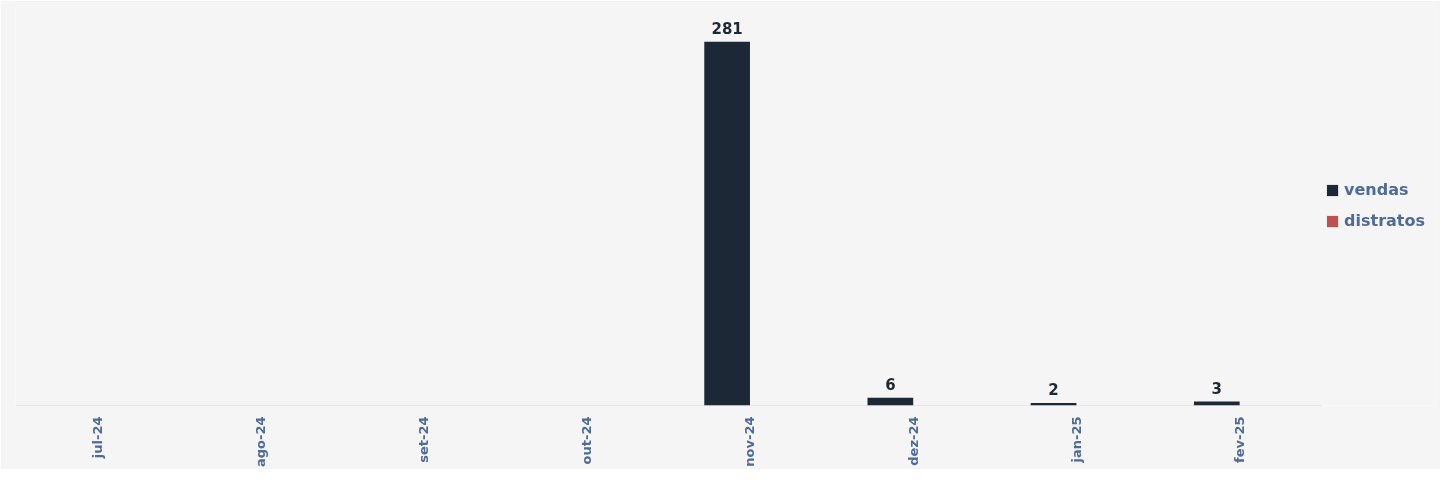 This screenshot has width=1450, height=495. I want to click on data-label: 281, so click(727, 28).